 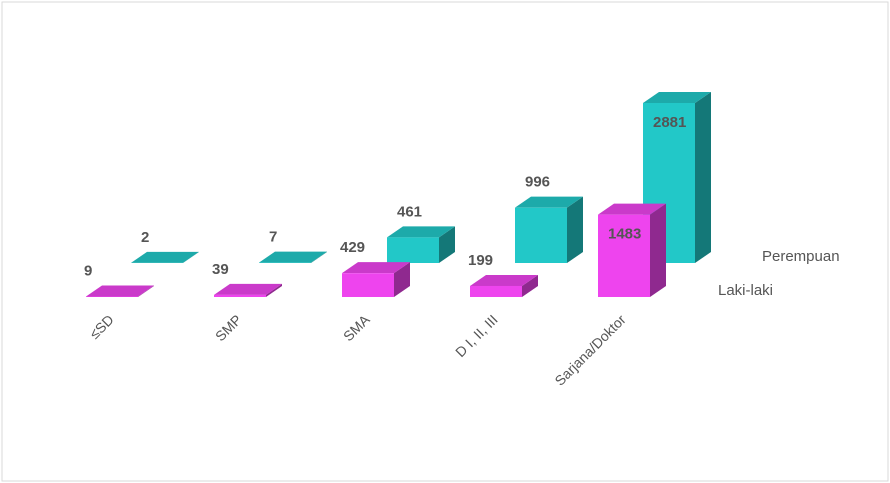 I want to click on value-label: 199, so click(x=480, y=260).